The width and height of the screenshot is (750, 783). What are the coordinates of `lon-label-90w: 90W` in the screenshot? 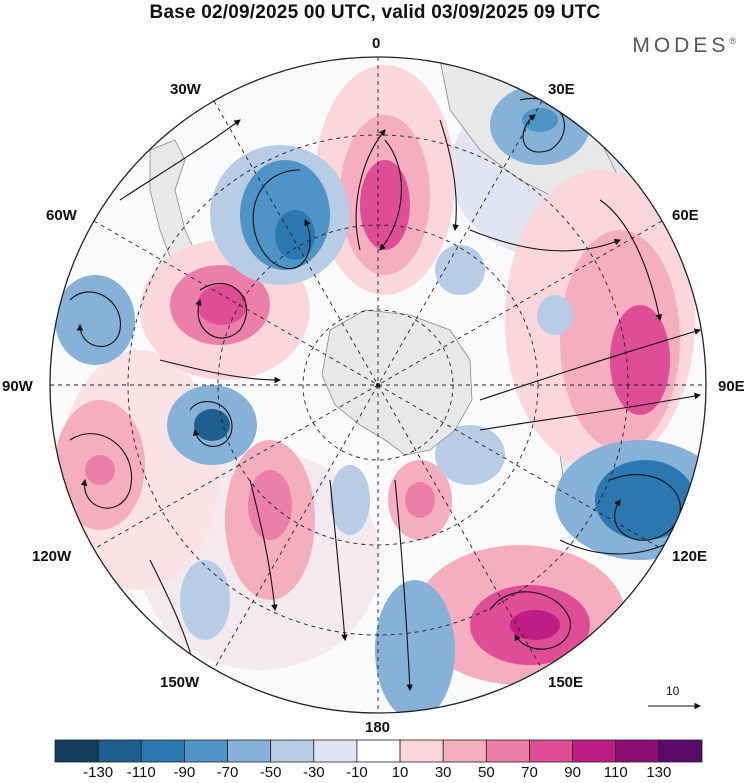 It's located at (17, 386).